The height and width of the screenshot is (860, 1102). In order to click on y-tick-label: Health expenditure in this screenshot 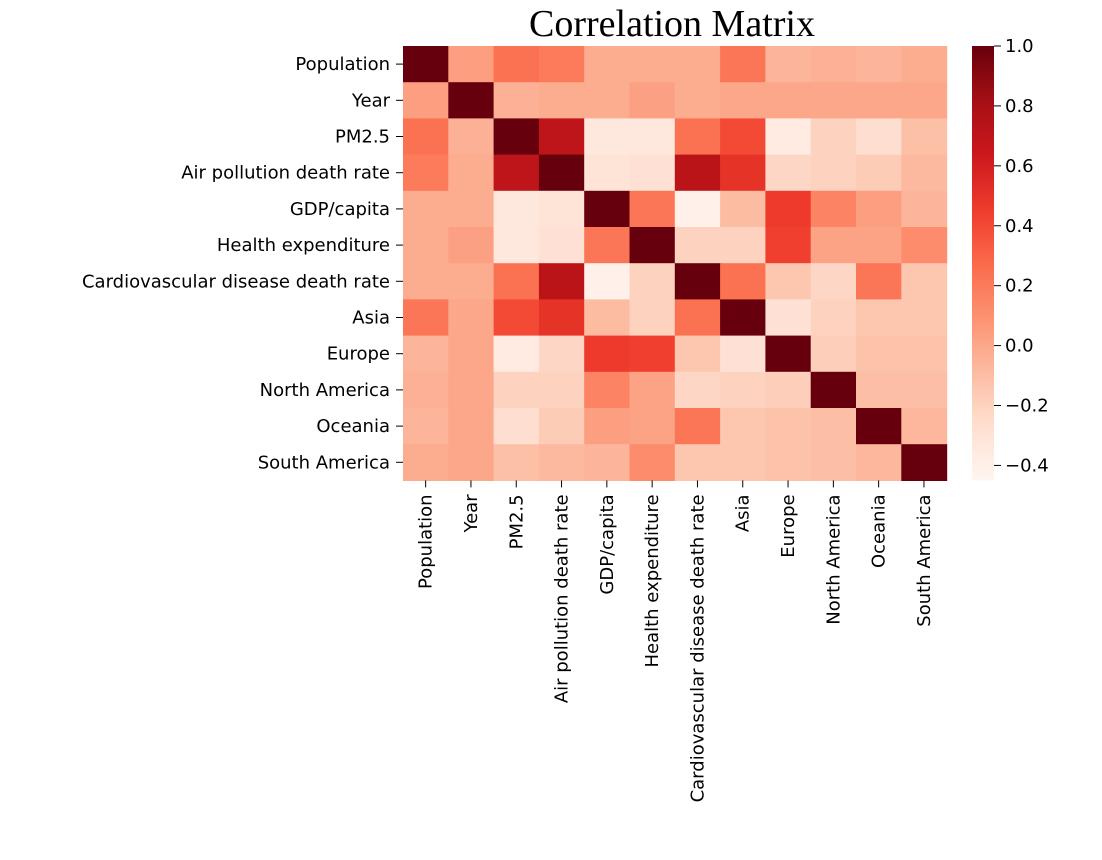, I will do `click(303, 245)`.